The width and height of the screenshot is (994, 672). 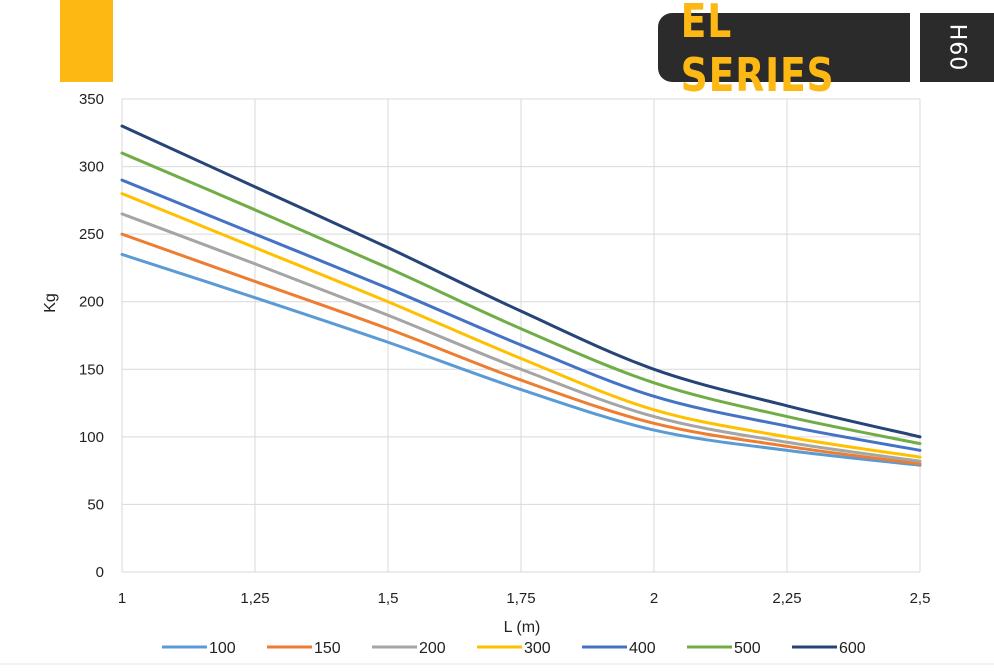 I want to click on x-axis-ticks: 1 1,25 1,5 1,75 2 2,25 2,5, so click(x=524, y=598).